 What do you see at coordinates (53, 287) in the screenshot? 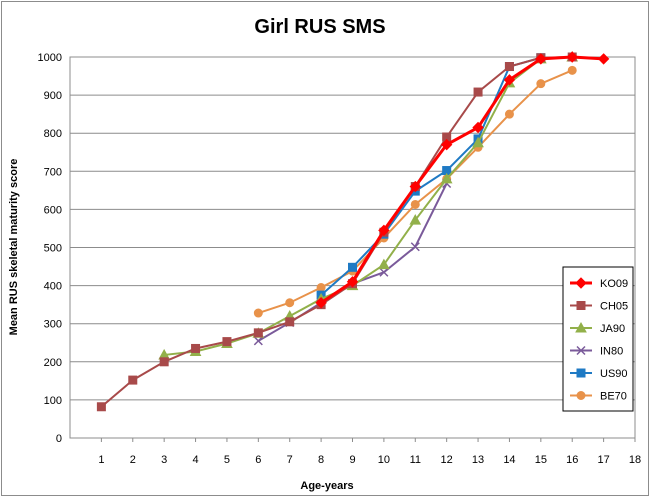
I see `y-tick-label: 400` at bounding box center [53, 287].